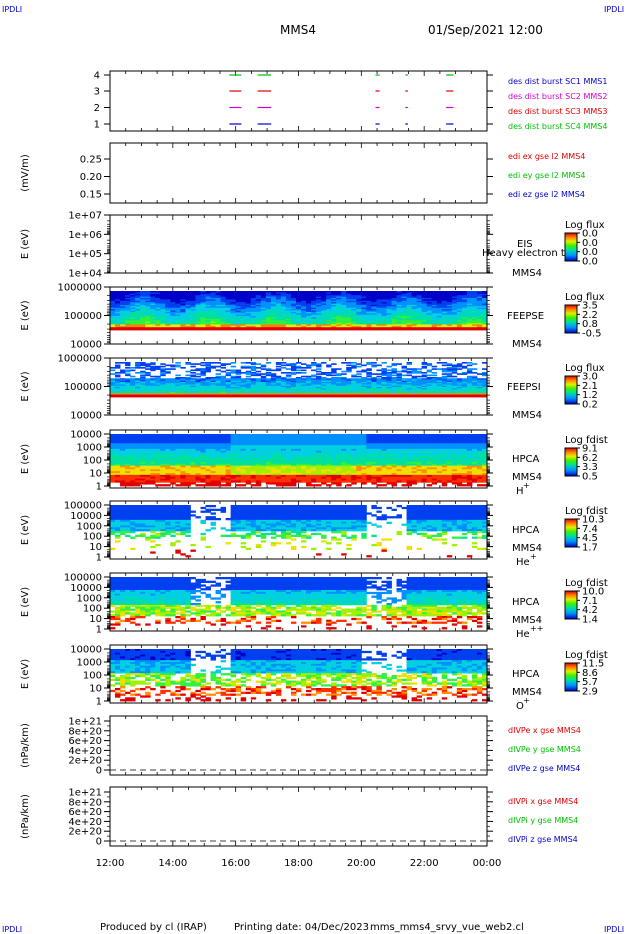  I want to click on eis-colorbar, so click(571, 247).